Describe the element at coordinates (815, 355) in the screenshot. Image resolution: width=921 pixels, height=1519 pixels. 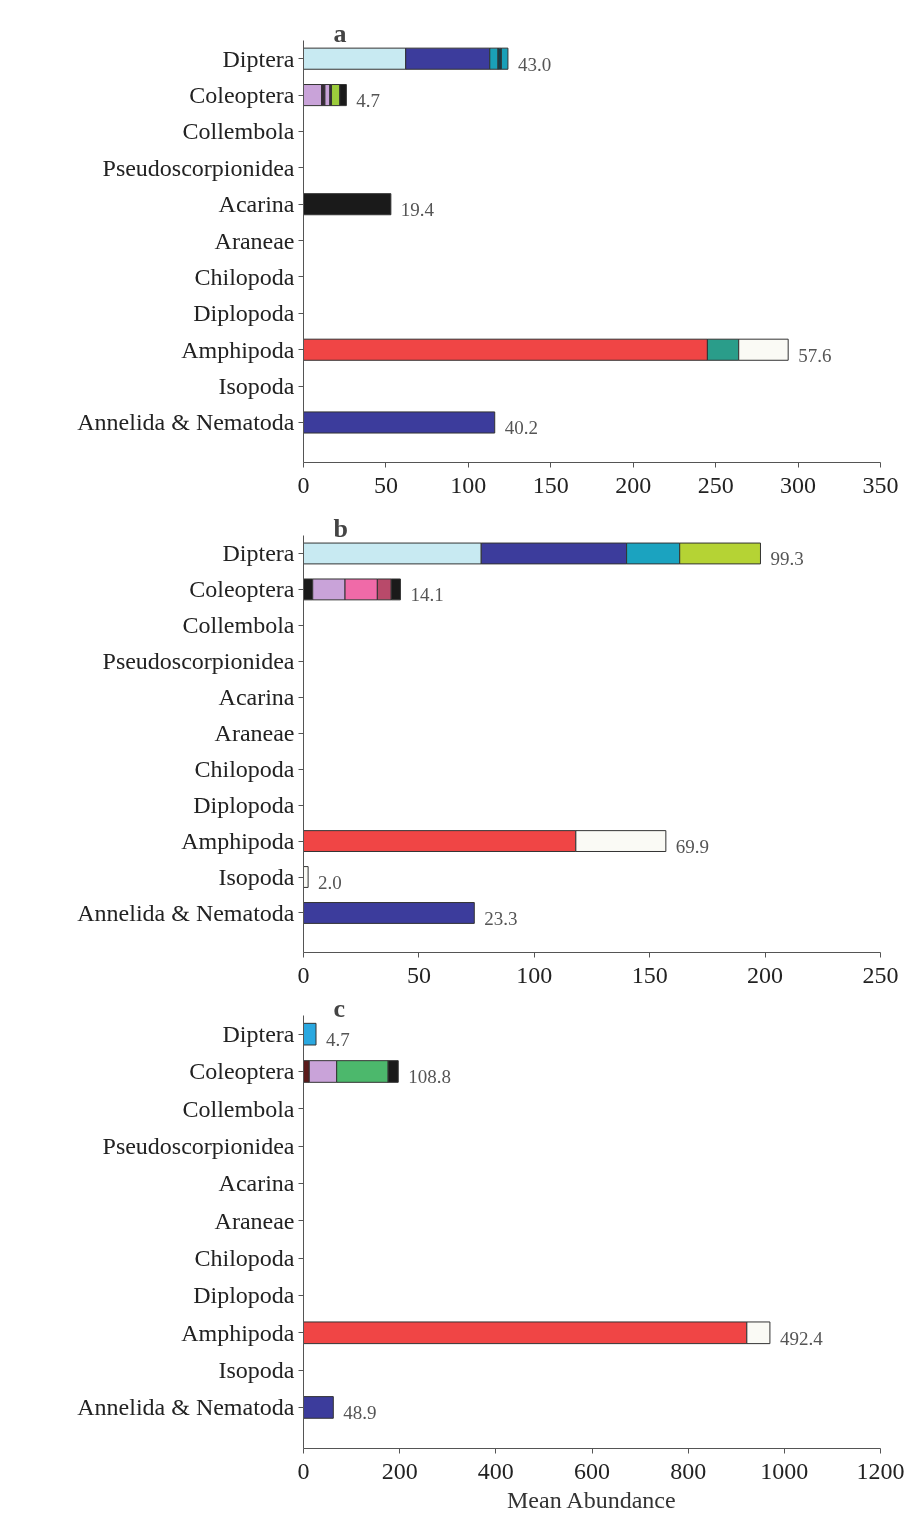
I see `annotation: 57.6` at that location.